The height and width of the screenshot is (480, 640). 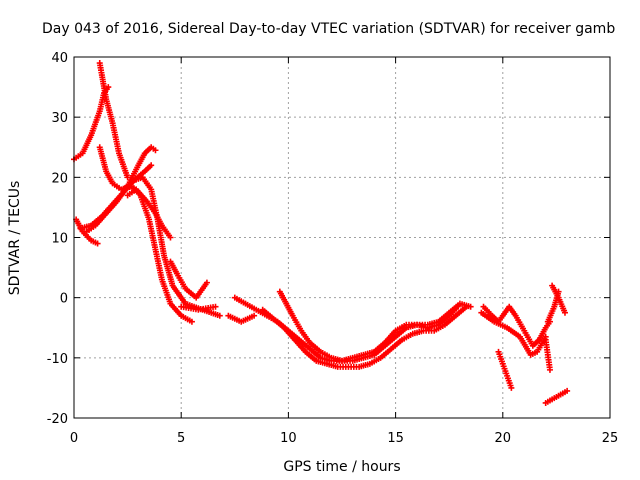 I want to click on y-tick-label: 10, so click(x=59, y=239).